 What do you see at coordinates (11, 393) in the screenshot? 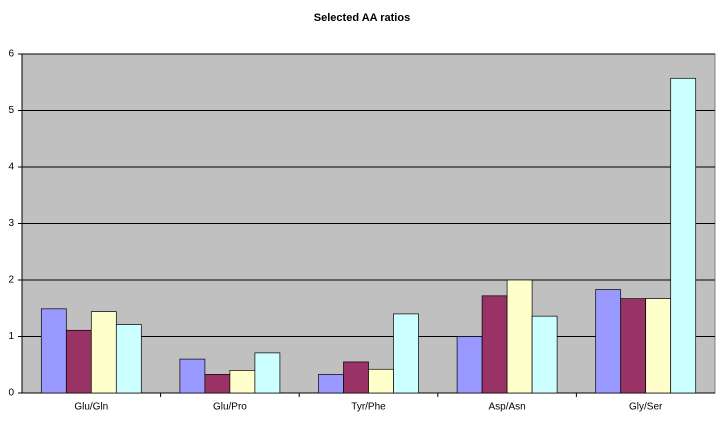
I see `y-tick-label: 0` at bounding box center [11, 393].